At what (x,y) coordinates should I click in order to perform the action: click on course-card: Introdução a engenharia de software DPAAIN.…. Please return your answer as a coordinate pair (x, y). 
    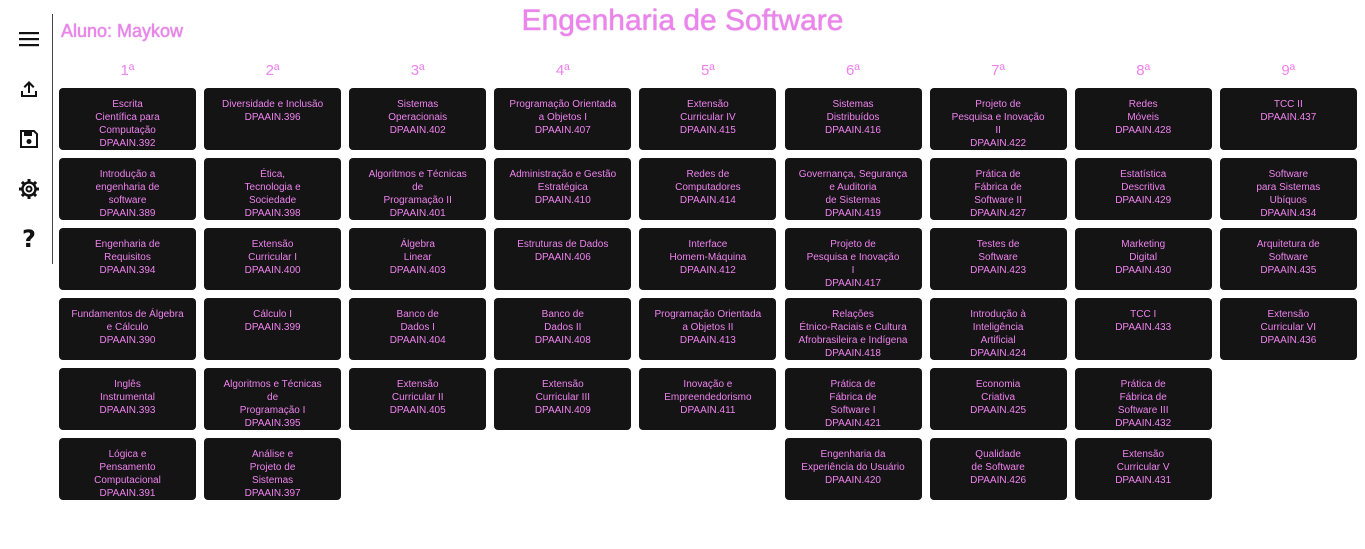
    Looking at the image, I should click on (127, 189).